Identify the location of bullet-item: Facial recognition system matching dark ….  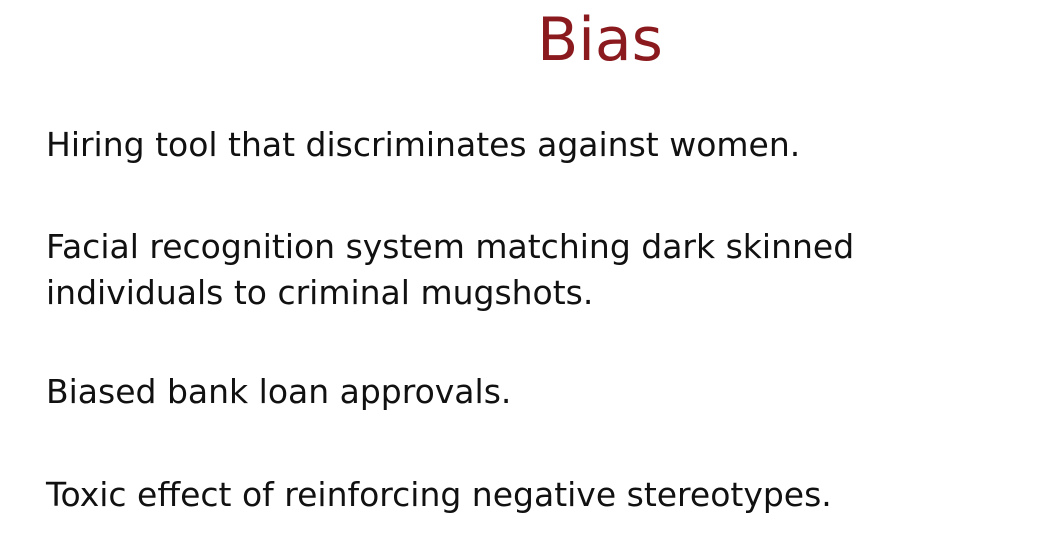
(450, 269).